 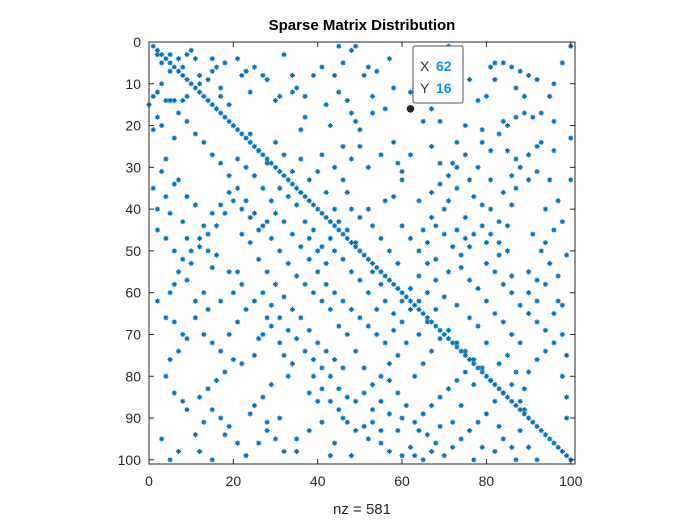 I want to click on x-tick-label: 20, so click(x=234, y=481).